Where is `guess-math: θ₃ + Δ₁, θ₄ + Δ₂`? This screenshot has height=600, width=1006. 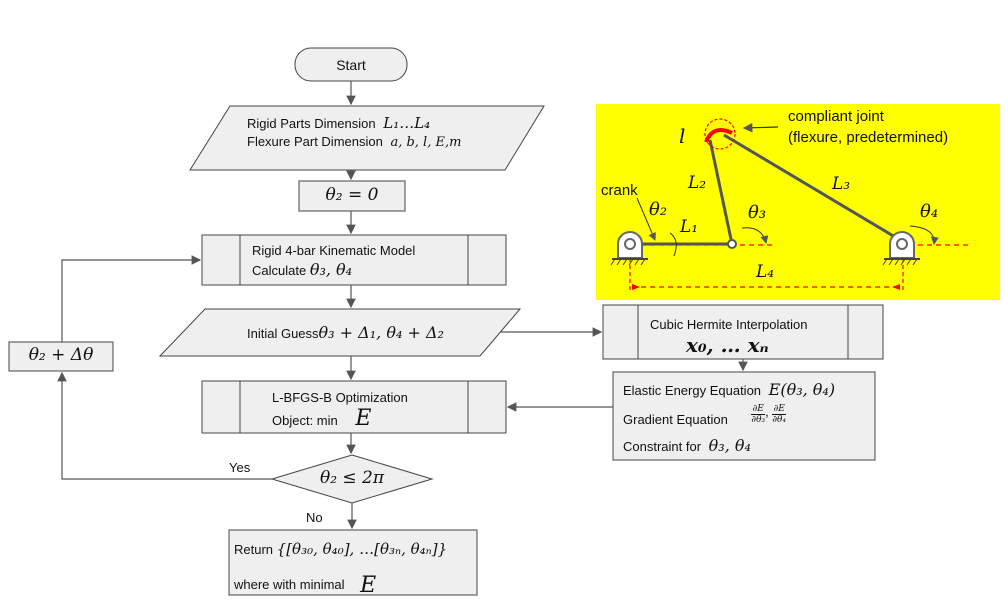 guess-math: θ₃ + Δ₁, θ₄ + Δ₂ is located at coordinates (381, 332).